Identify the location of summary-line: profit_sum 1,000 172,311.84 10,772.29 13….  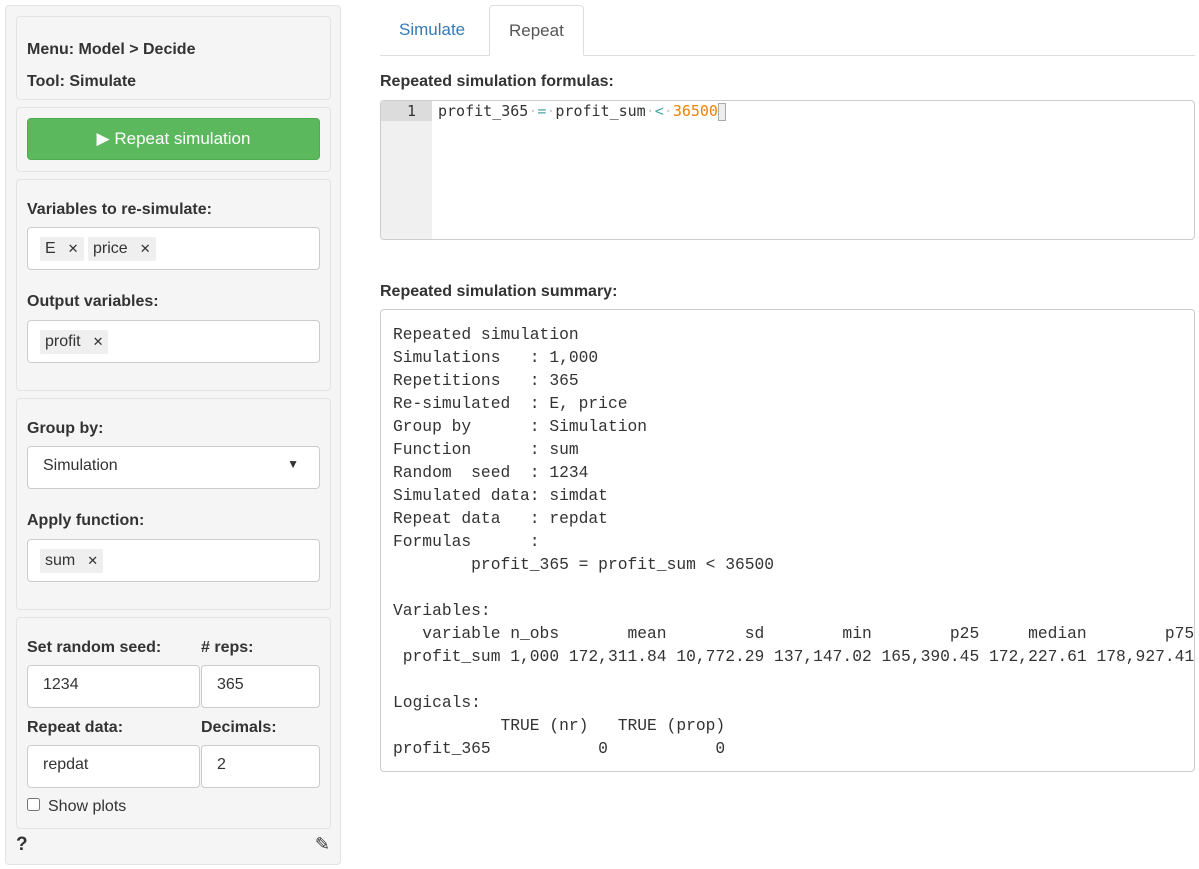
(794, 656).